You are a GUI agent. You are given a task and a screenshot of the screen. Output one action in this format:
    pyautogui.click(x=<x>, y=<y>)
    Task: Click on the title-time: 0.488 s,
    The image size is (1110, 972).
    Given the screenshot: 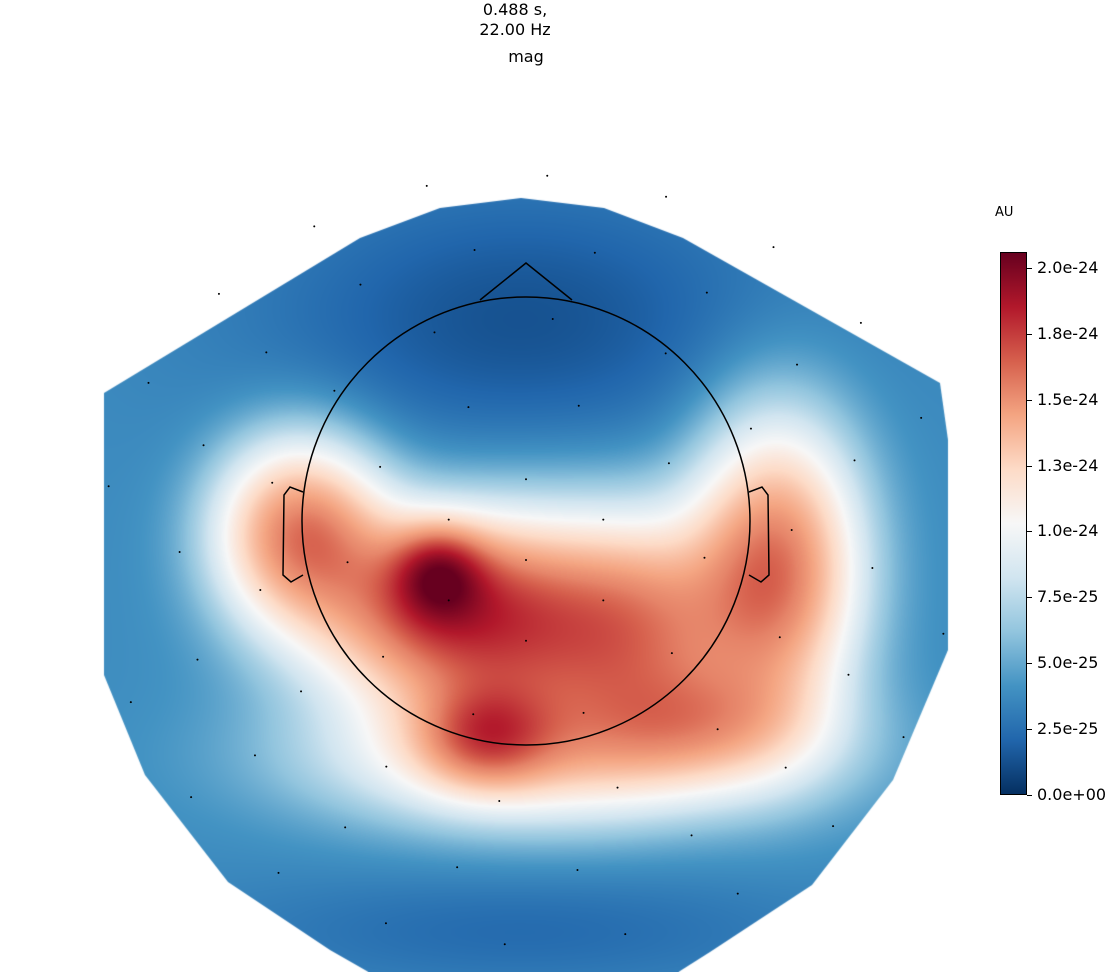 What is the action you would take?
    pyautogui.click(x=515, y=9)
    